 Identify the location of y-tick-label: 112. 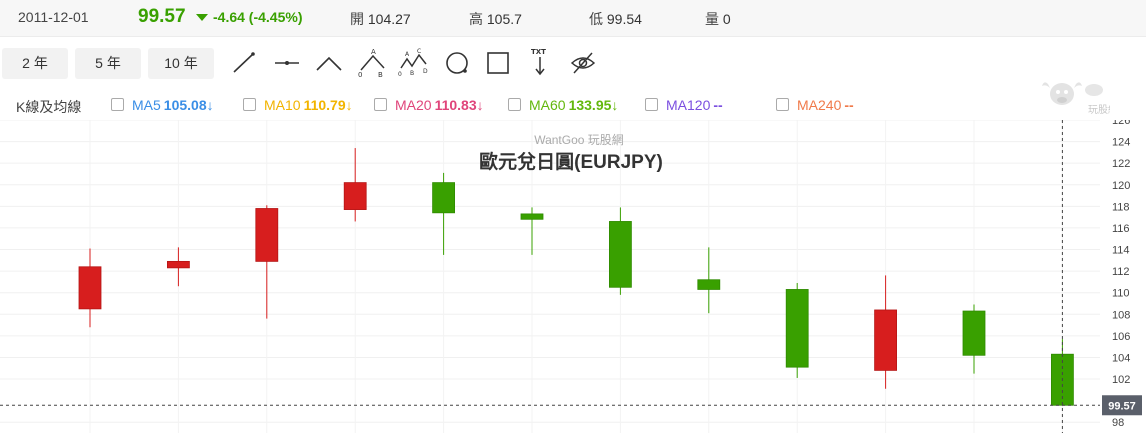
(1121, 272).